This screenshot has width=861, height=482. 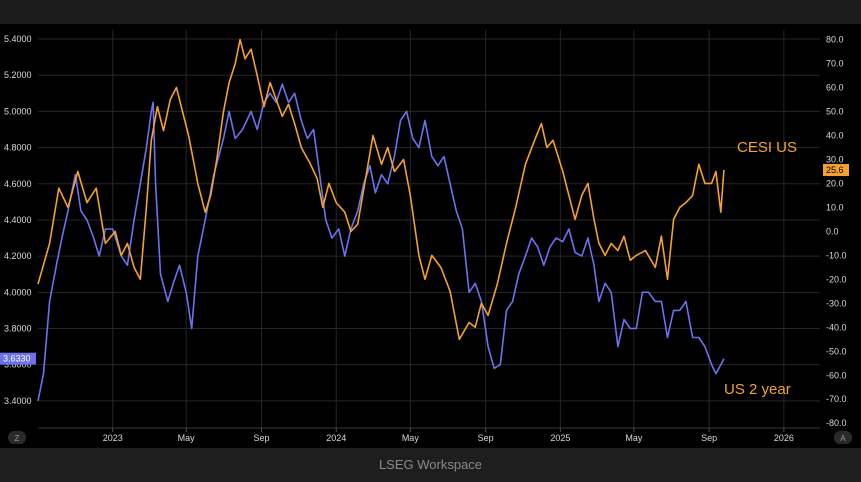 What do you see at coordinates (836, 351) in the screenshot?
I see `right-tick-label: -50.0` at bounding box center [836, 351].